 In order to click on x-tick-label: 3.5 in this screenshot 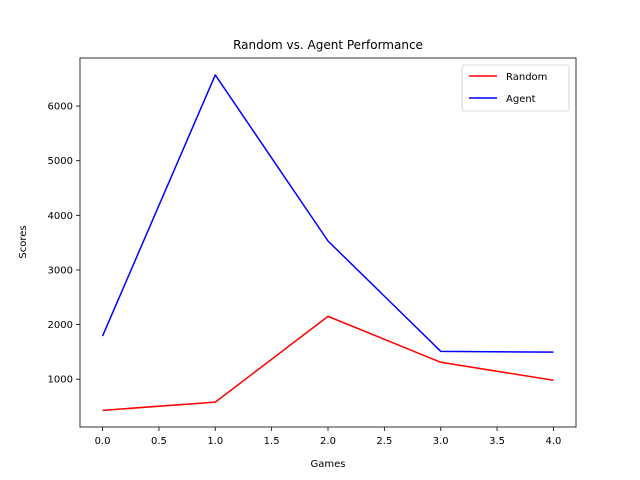, I will do `click(497, 441)`.